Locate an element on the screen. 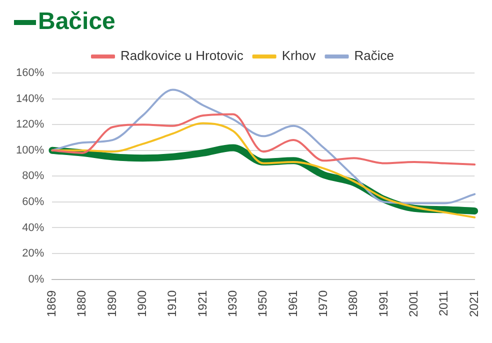  y-tick-label: 60% is located at coordinates (33, 202).